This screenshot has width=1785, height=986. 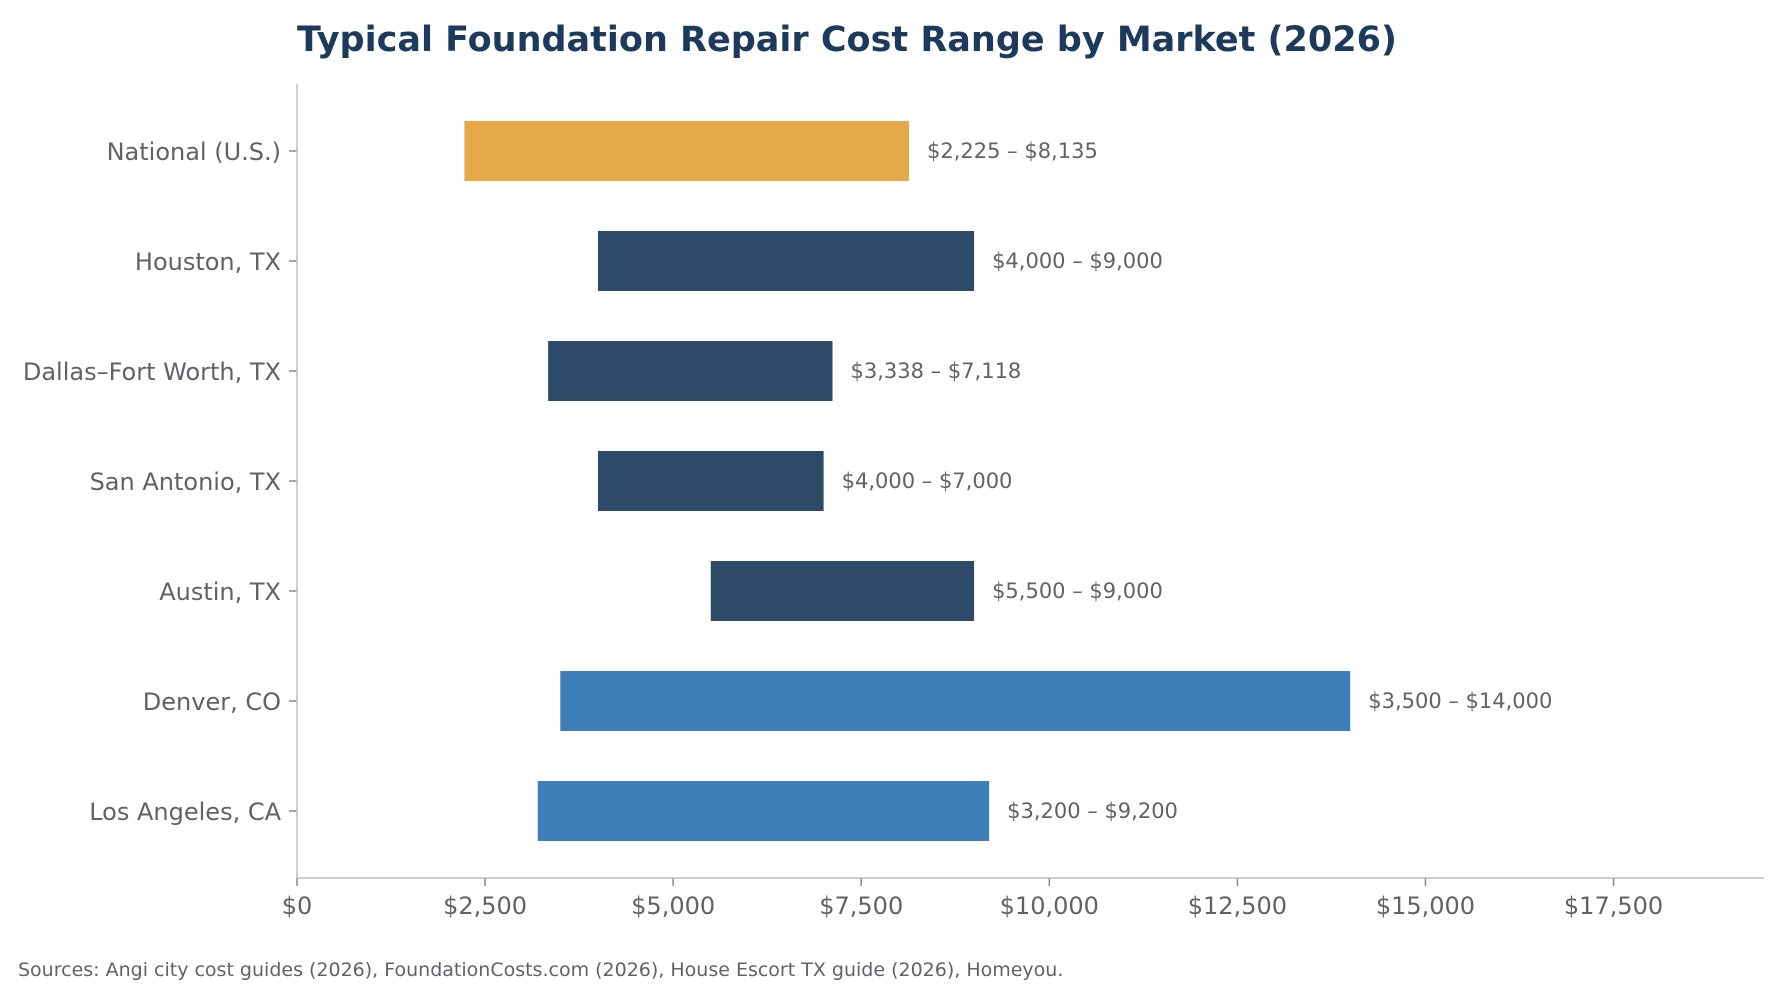 I want to click on data-label: $5,500 – $9,000, so click(x=1077, y=591).